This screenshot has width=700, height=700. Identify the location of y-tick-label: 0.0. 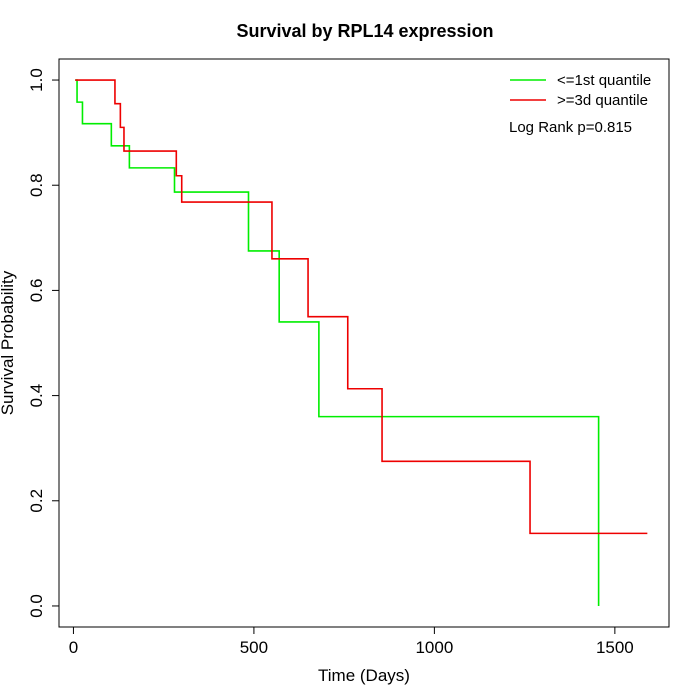
(36, 606).